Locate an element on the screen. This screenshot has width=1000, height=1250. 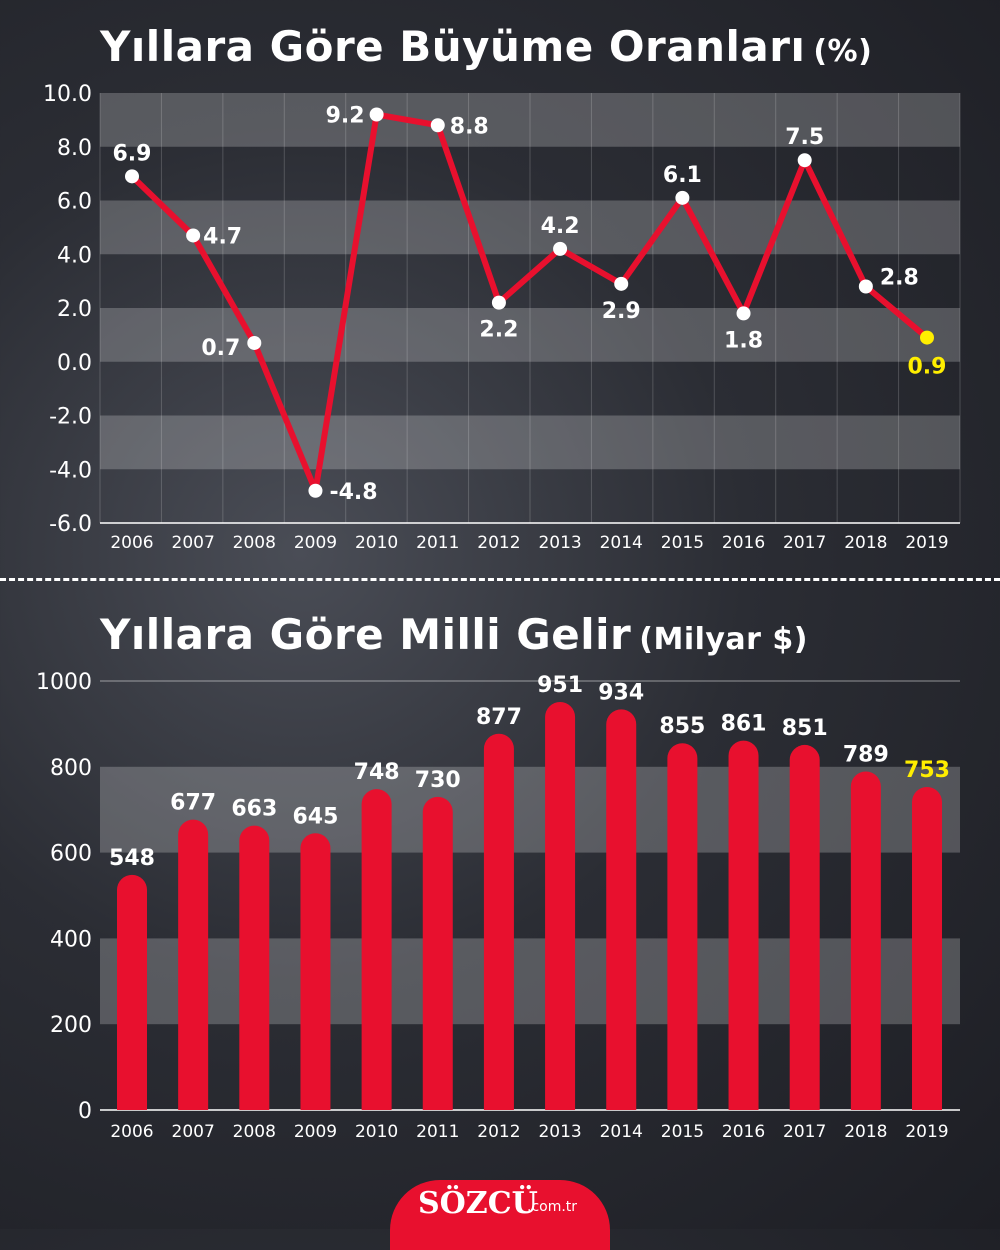
y-tick-label: 2.0 is located at coordinates (74, 309).